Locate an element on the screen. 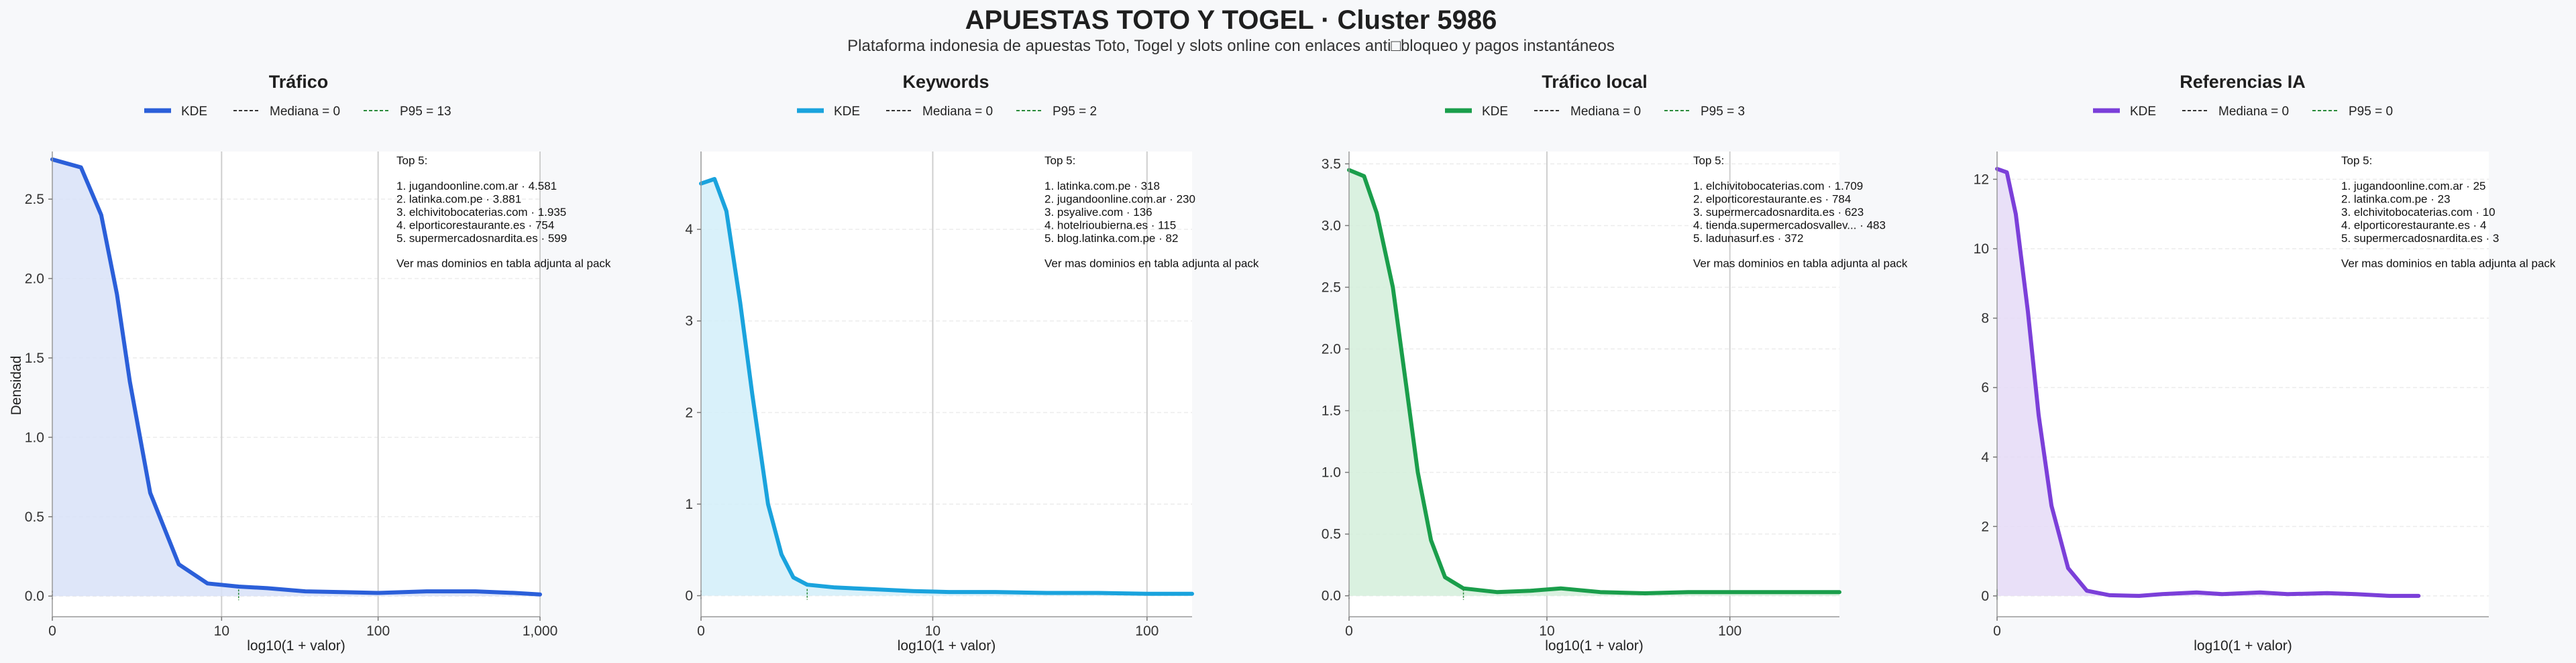 The height and width of the screenshot is (663, 2576). annotation-item: 3. psyalive.com · 136 is located at coordinates (1098, 213).